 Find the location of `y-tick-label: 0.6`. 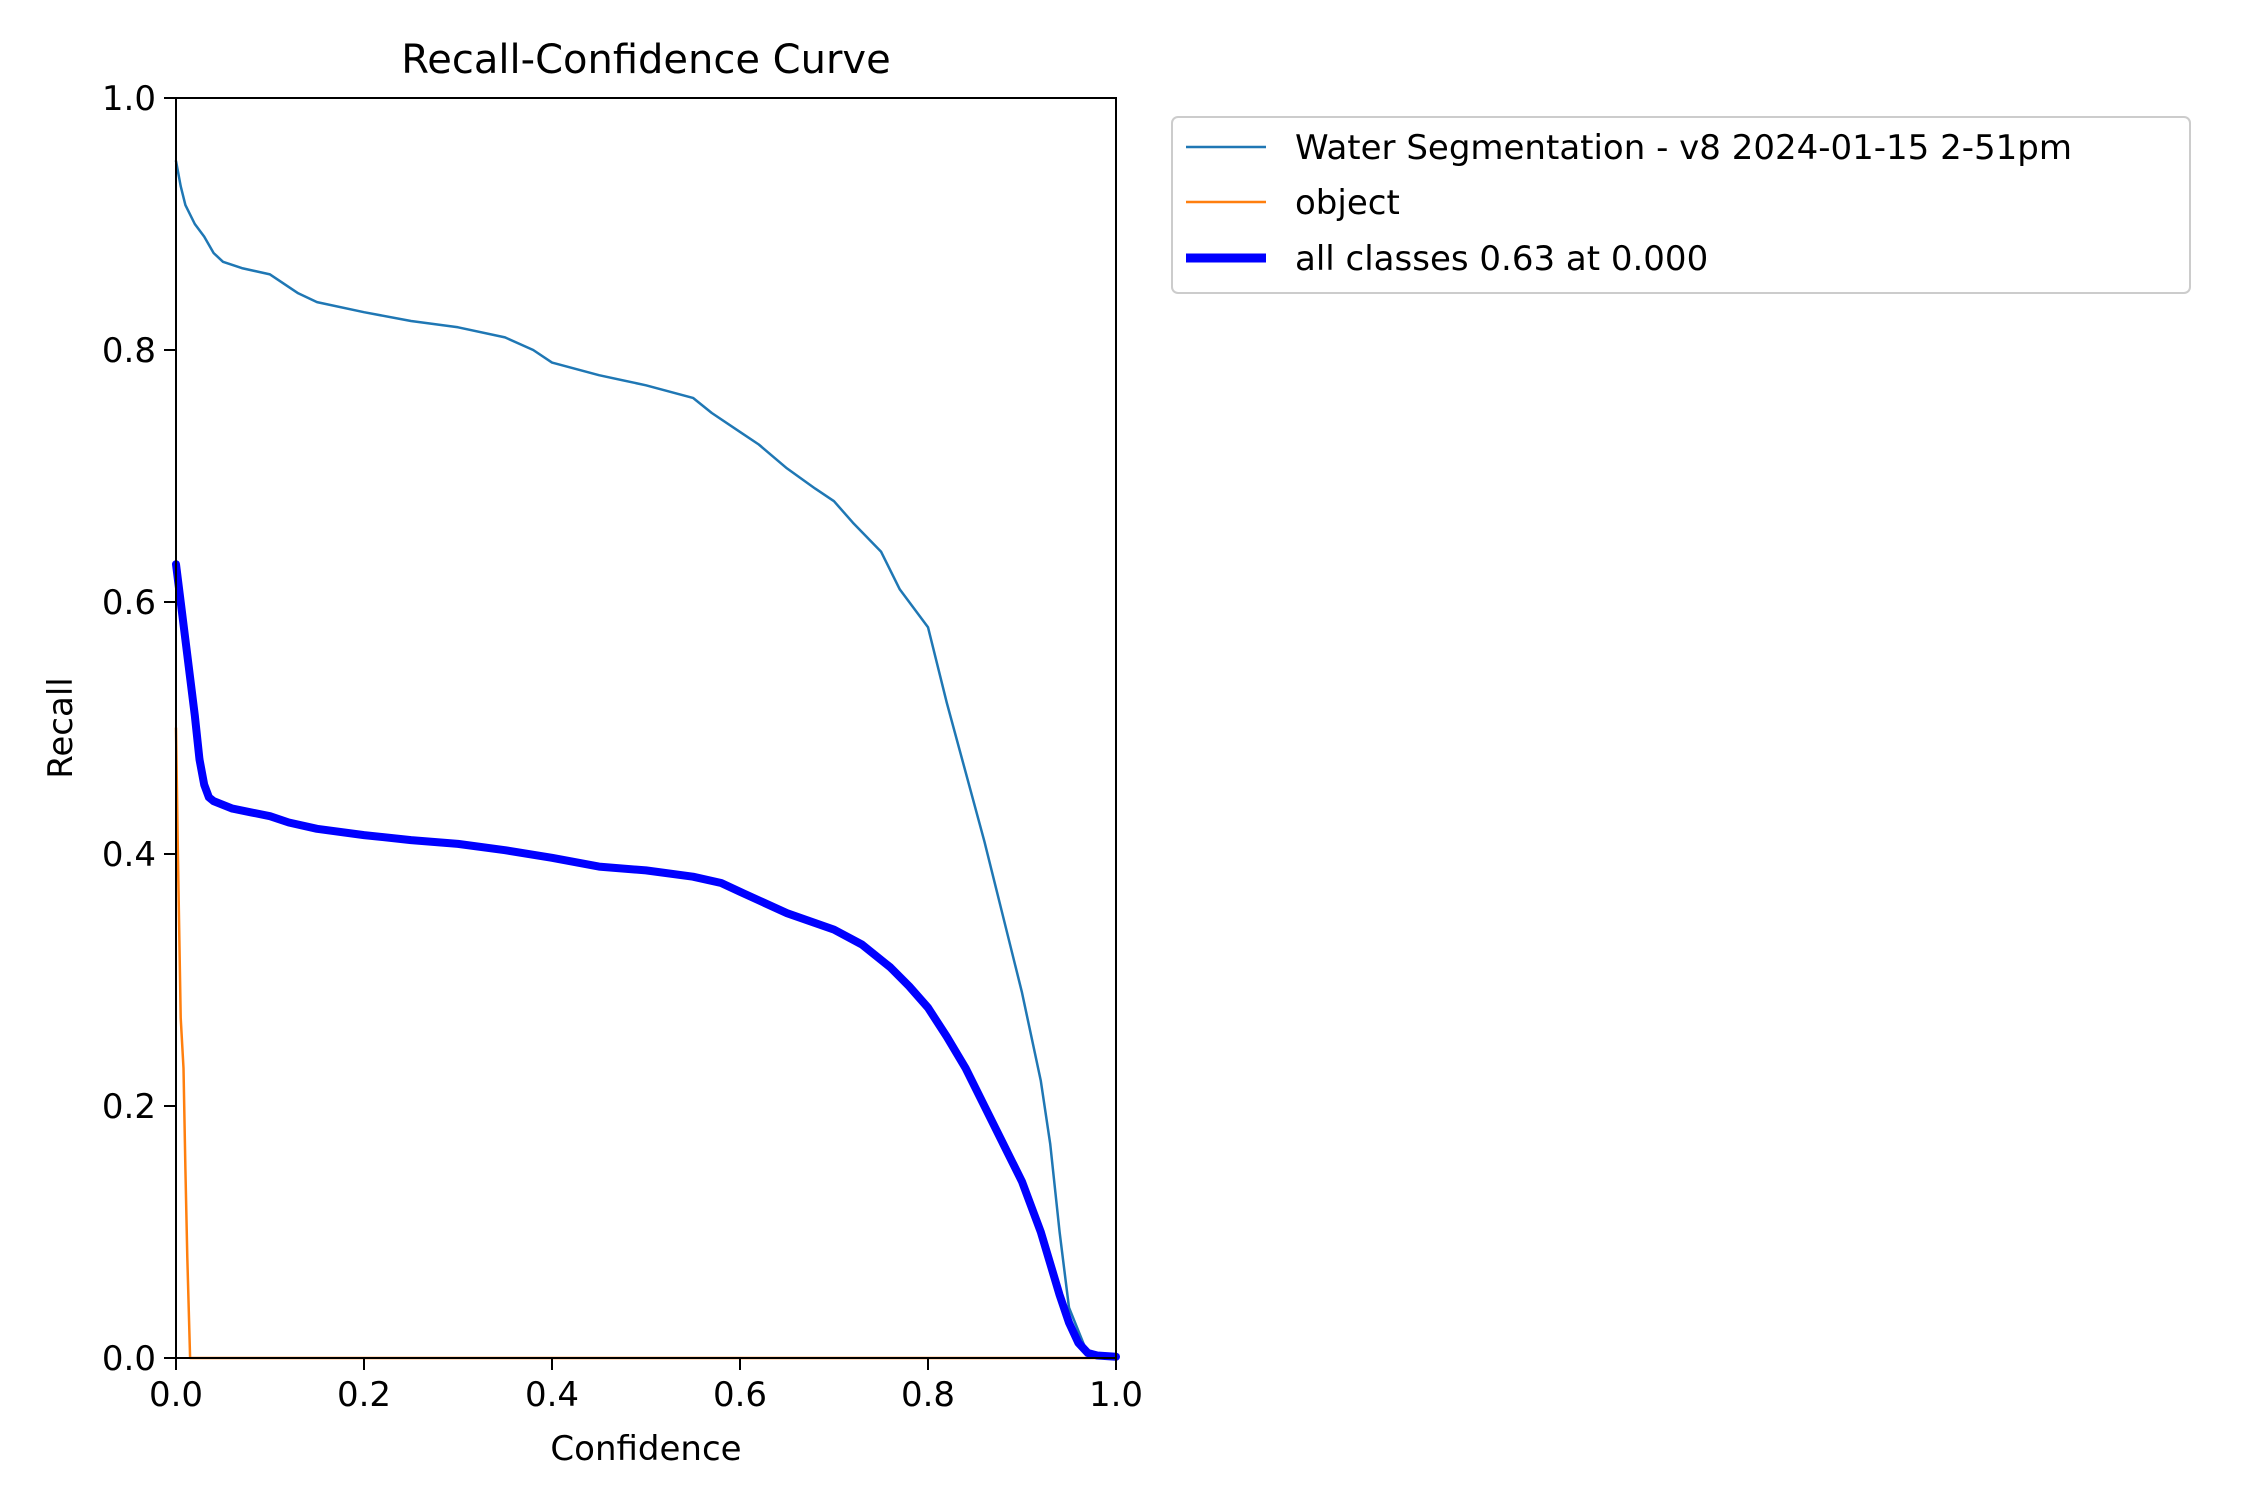

y-tick-label: 0.6 is located at coordinates (129, 603).